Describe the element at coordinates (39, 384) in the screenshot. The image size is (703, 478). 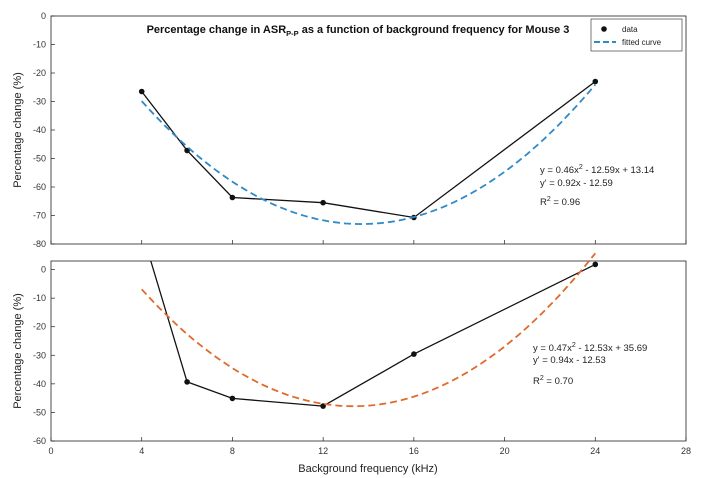
I see `bottom-ytick-label: -40` at that location.